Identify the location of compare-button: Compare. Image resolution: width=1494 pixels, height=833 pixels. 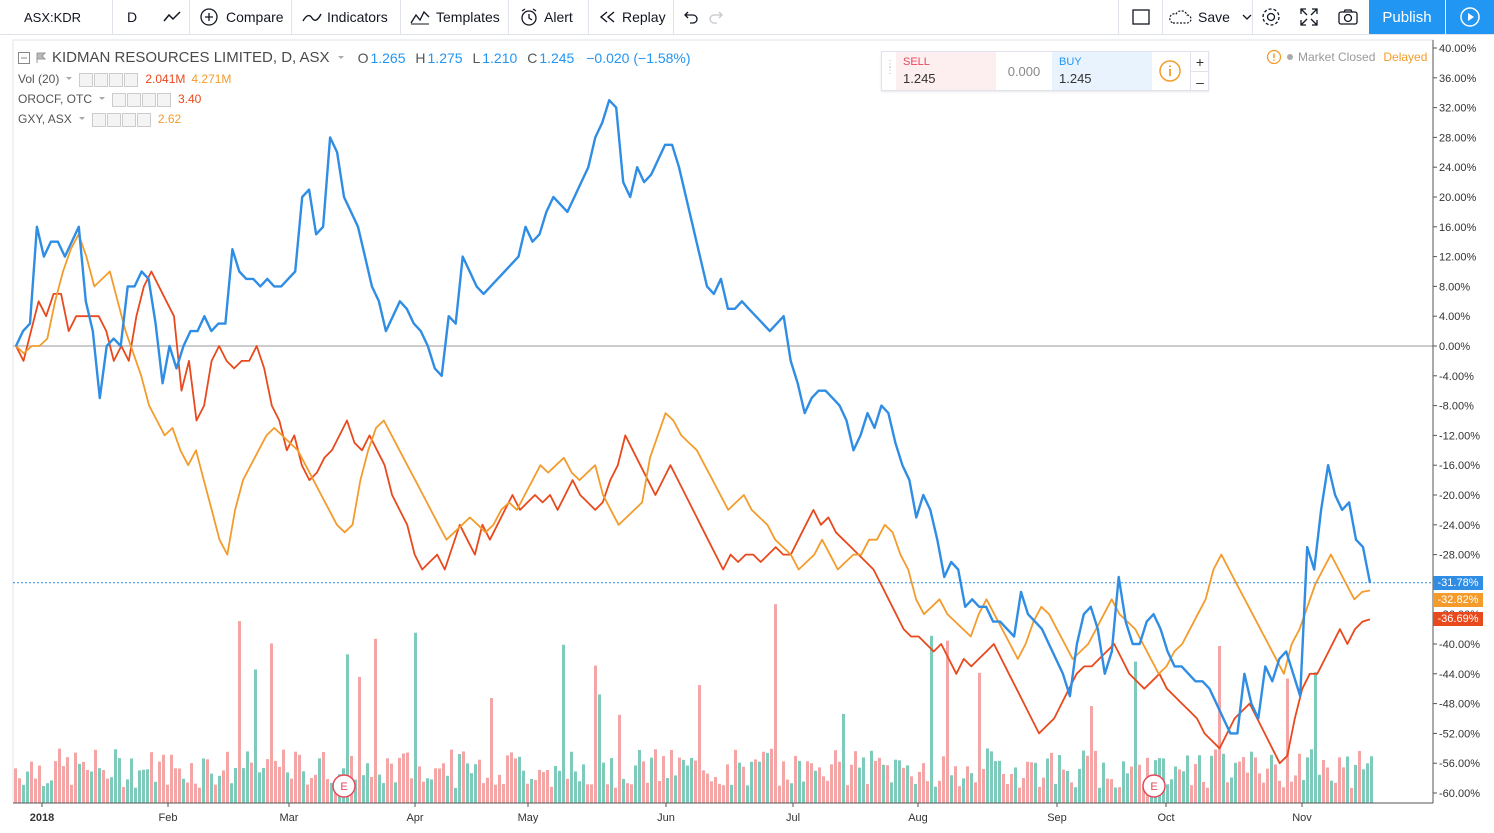
(242, 17).